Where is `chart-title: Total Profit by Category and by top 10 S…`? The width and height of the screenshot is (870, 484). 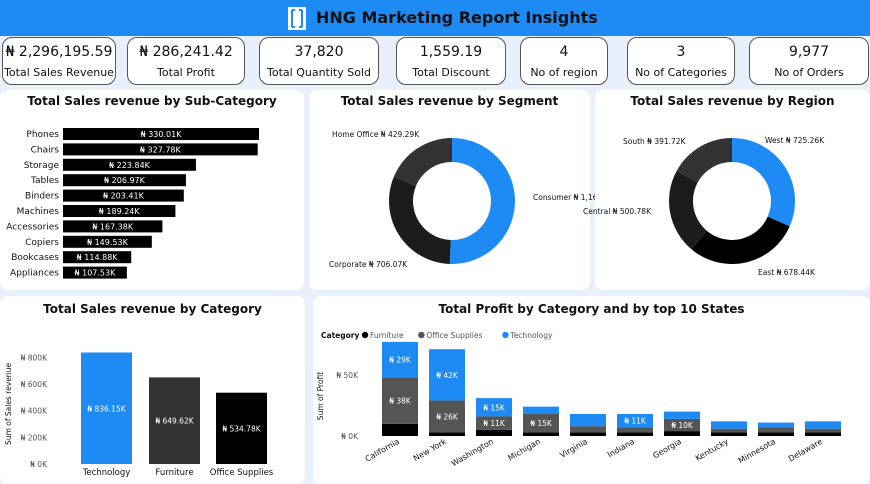 chart-title: Total Profit by Category and by top 10 S… is located at coordinates (591, 309).